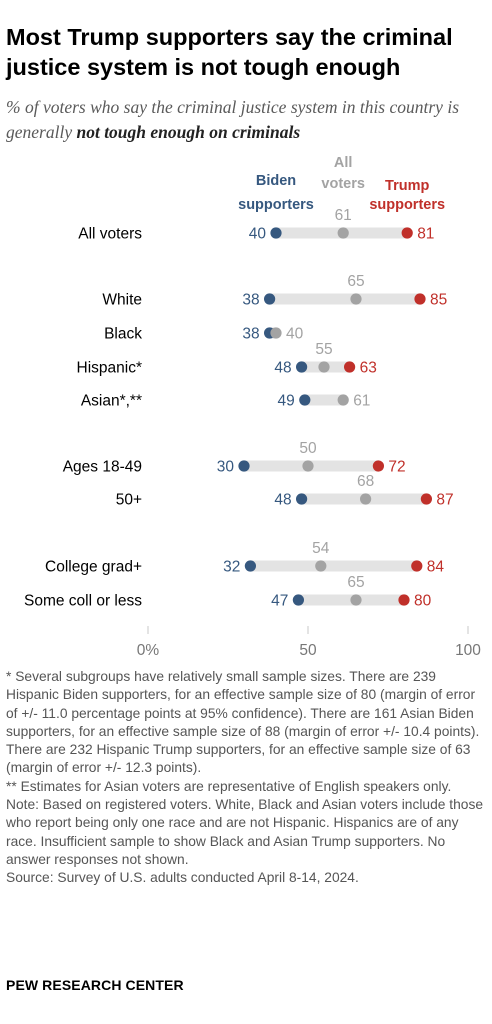  Describe the element at coordinates (188, 132) in the screenshot. I see `subtitle-emphasis: not tough enough on criminals` at that location.